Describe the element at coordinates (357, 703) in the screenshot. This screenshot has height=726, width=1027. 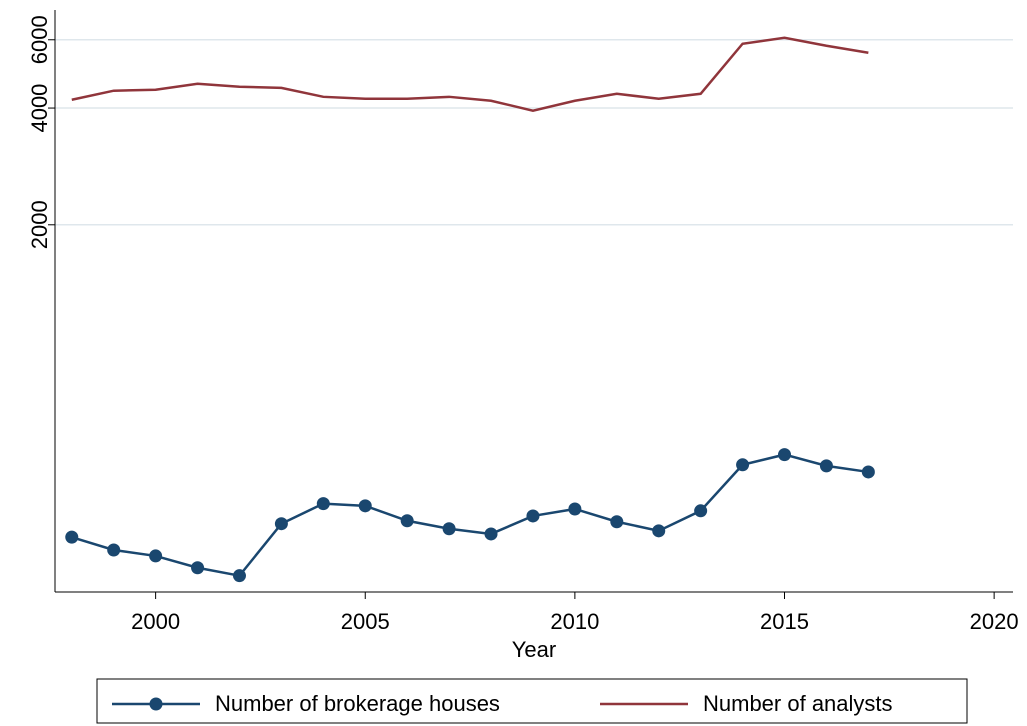
I see `legend-label: Number of brokerage houses` at that location.